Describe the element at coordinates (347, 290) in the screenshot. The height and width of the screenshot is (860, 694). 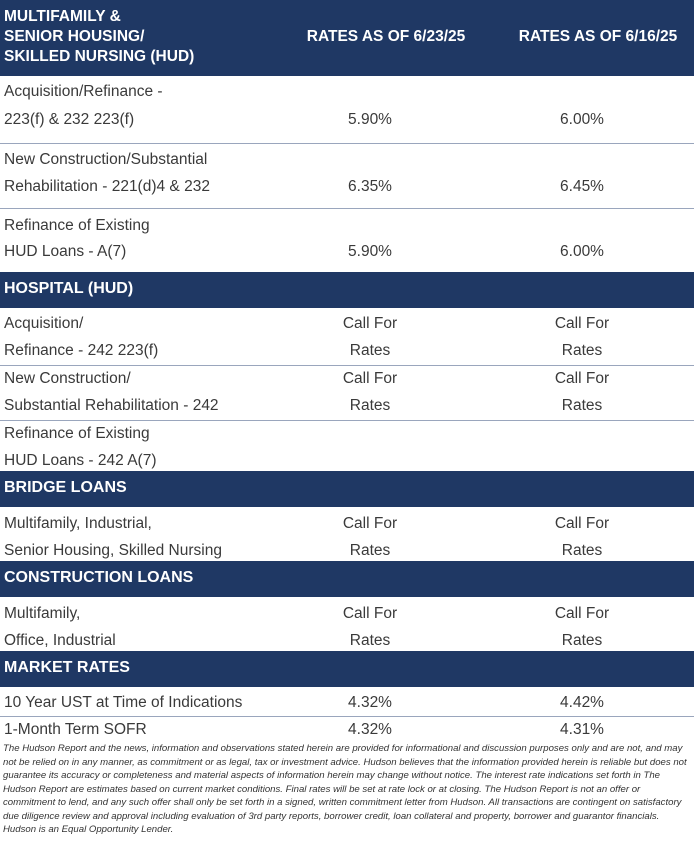
I see `section-header-hospital: HOSPITAL (HUD)` at that location.